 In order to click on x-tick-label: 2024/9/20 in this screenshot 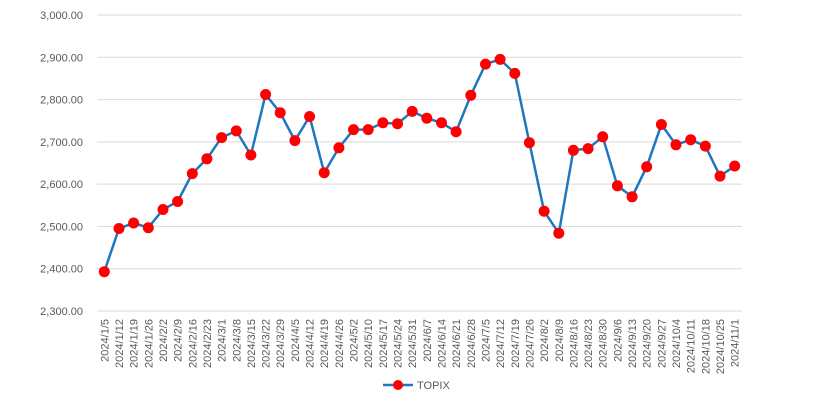, I will do `click(648, 343)`.